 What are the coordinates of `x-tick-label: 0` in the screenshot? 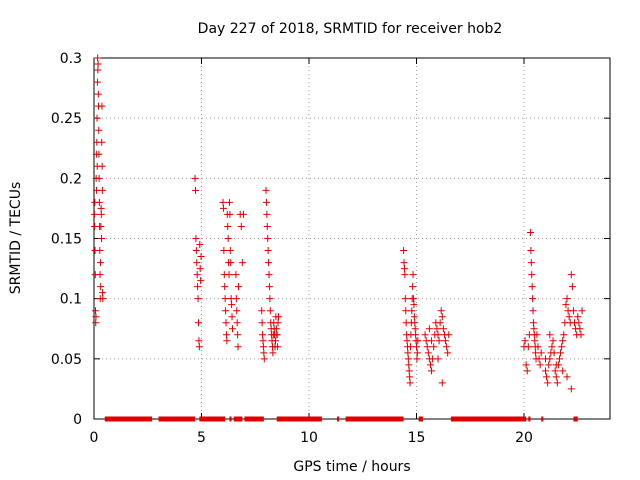 It's located at (94, 438).